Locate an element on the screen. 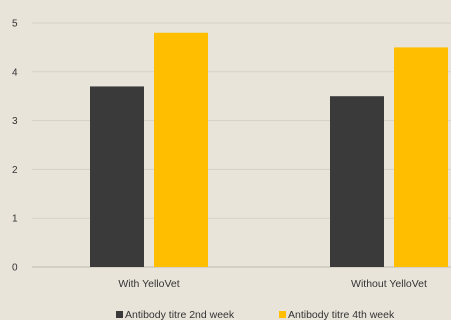  y-tick-label: 0 is located at coordinates (15, 268).